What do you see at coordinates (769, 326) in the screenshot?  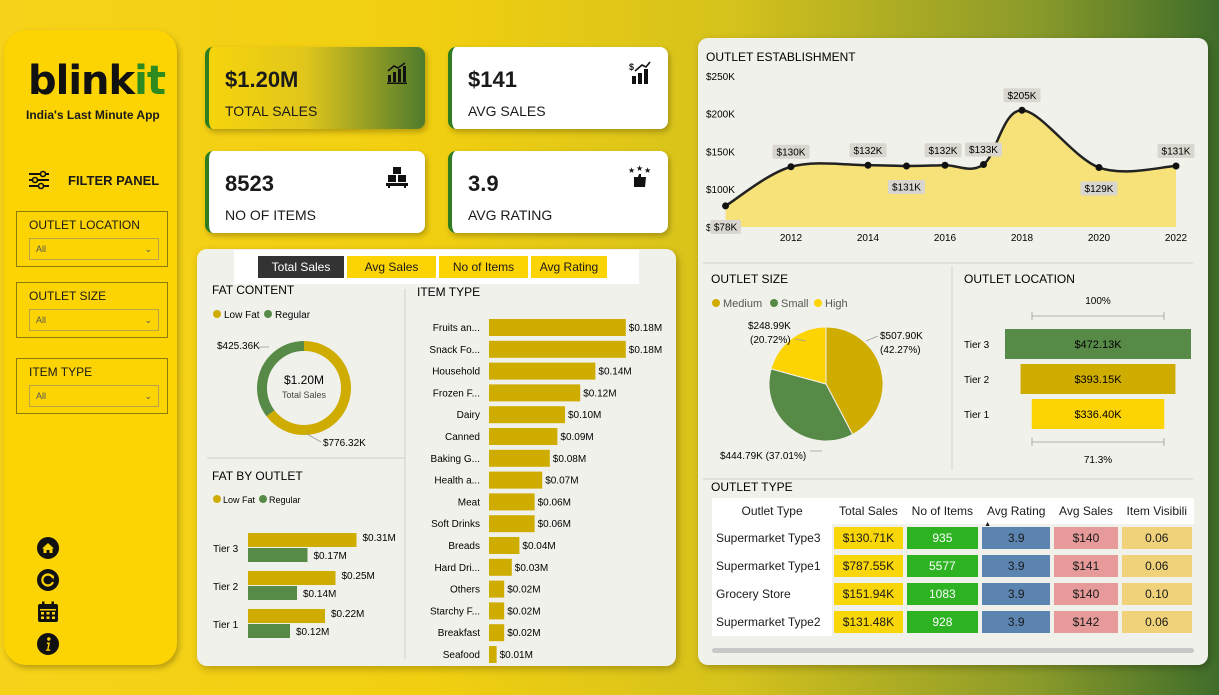 I see `pie-label-high: $248.99K` at bounding box center [769, 326].